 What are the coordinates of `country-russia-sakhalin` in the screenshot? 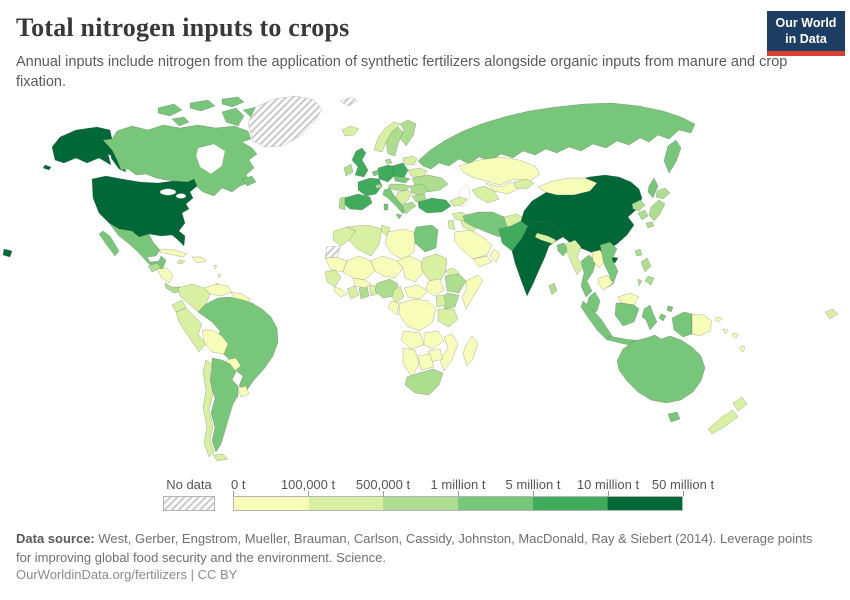 It's located at (653, 188).